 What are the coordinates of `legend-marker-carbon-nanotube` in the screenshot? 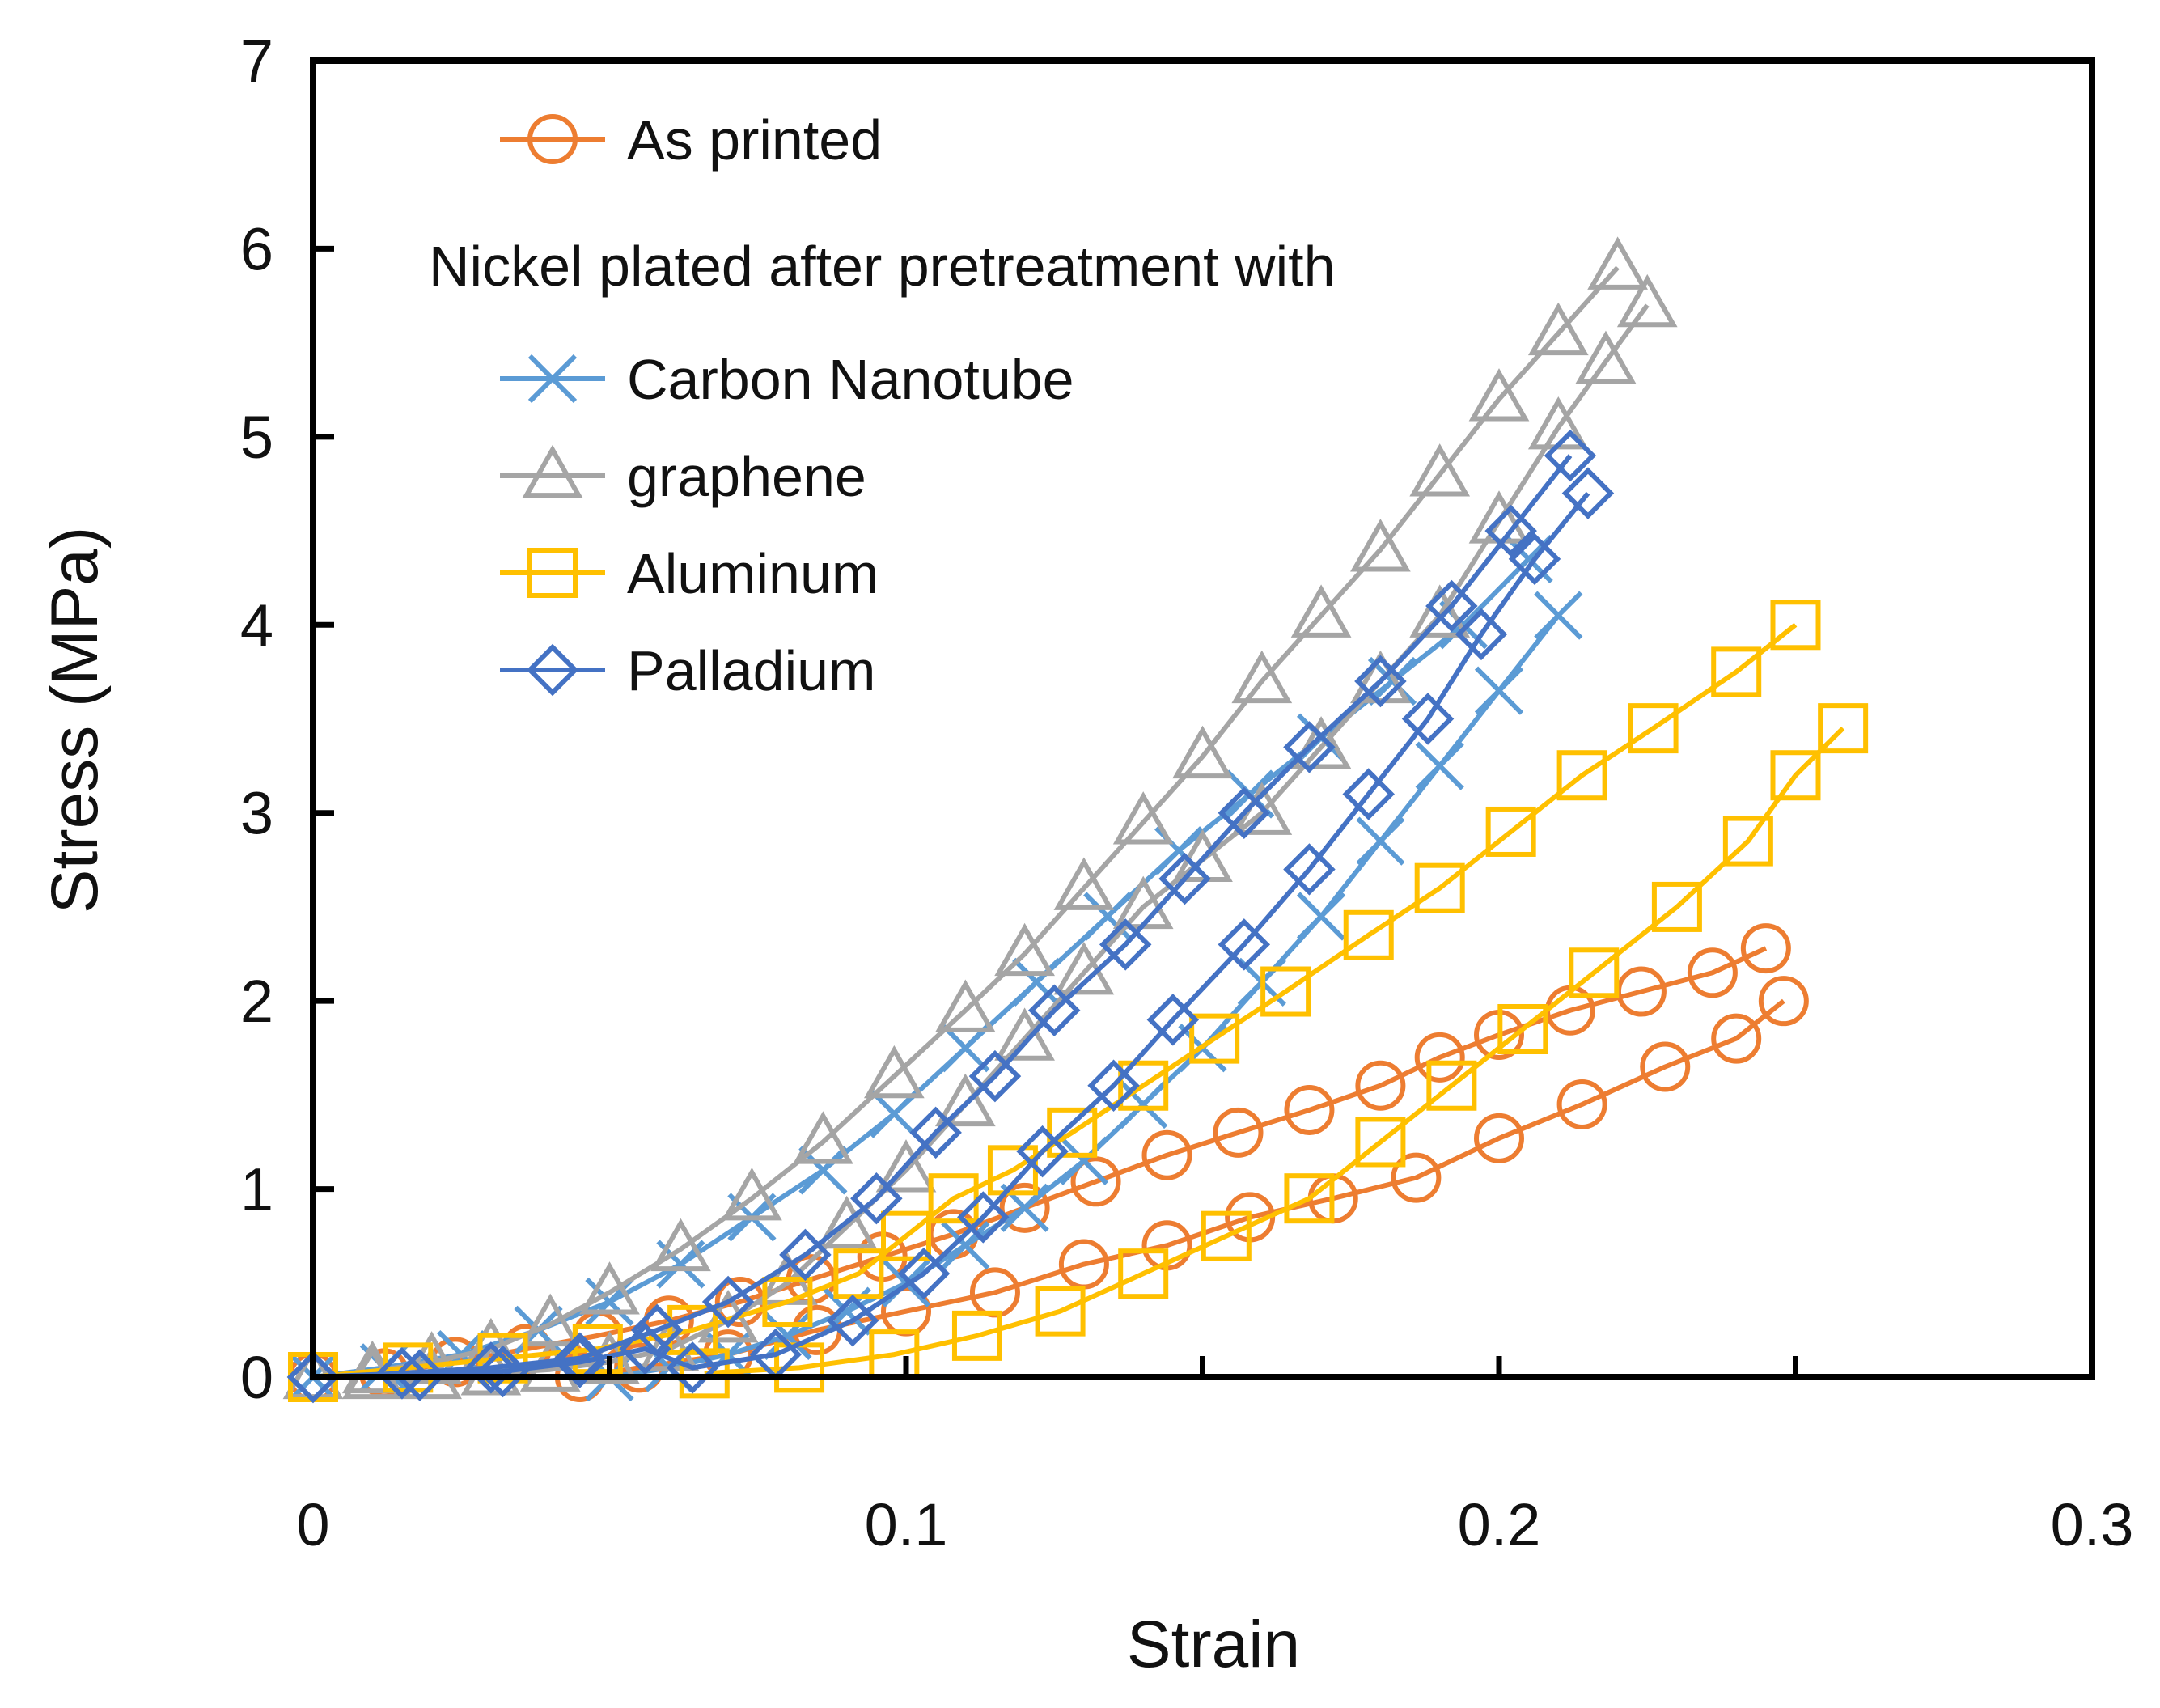 It's located at (552, 379).